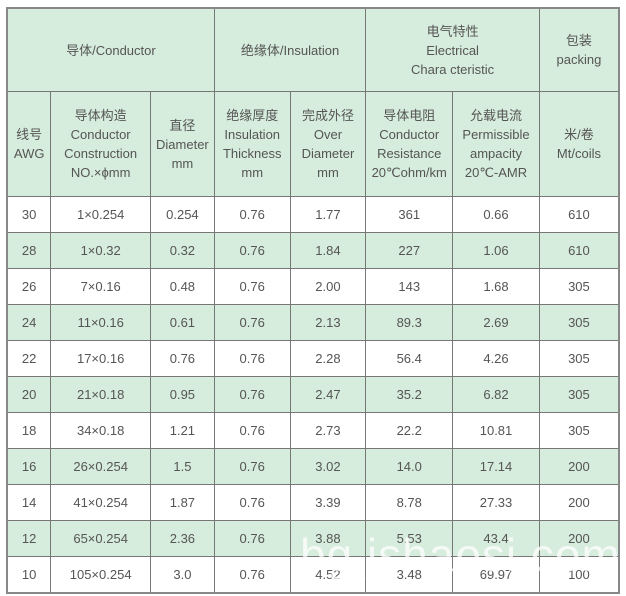 This screenshot has height=596, width=626. Describe the element at coordinates (409, 430) in the screenshot. I see `table-cell: 22.2` at that location.